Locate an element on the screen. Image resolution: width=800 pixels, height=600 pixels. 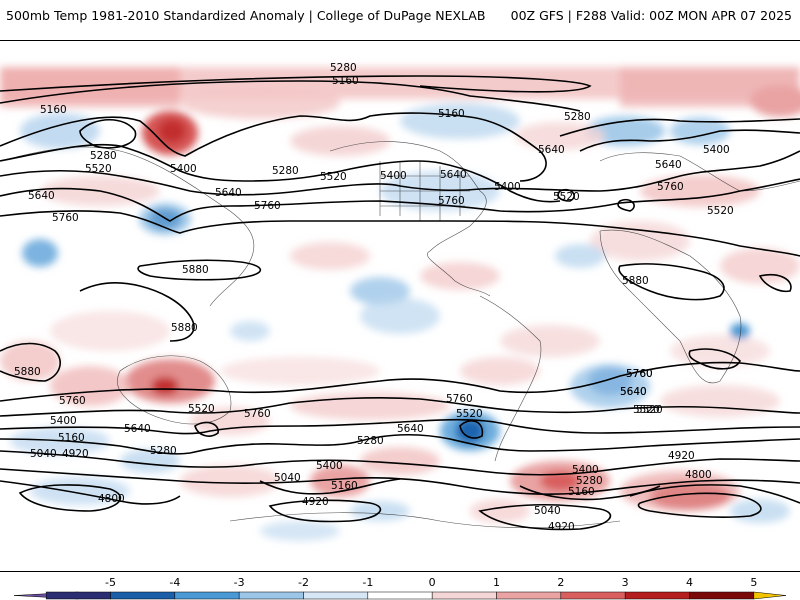
us-state-lines is located at coordinates (424, 191).